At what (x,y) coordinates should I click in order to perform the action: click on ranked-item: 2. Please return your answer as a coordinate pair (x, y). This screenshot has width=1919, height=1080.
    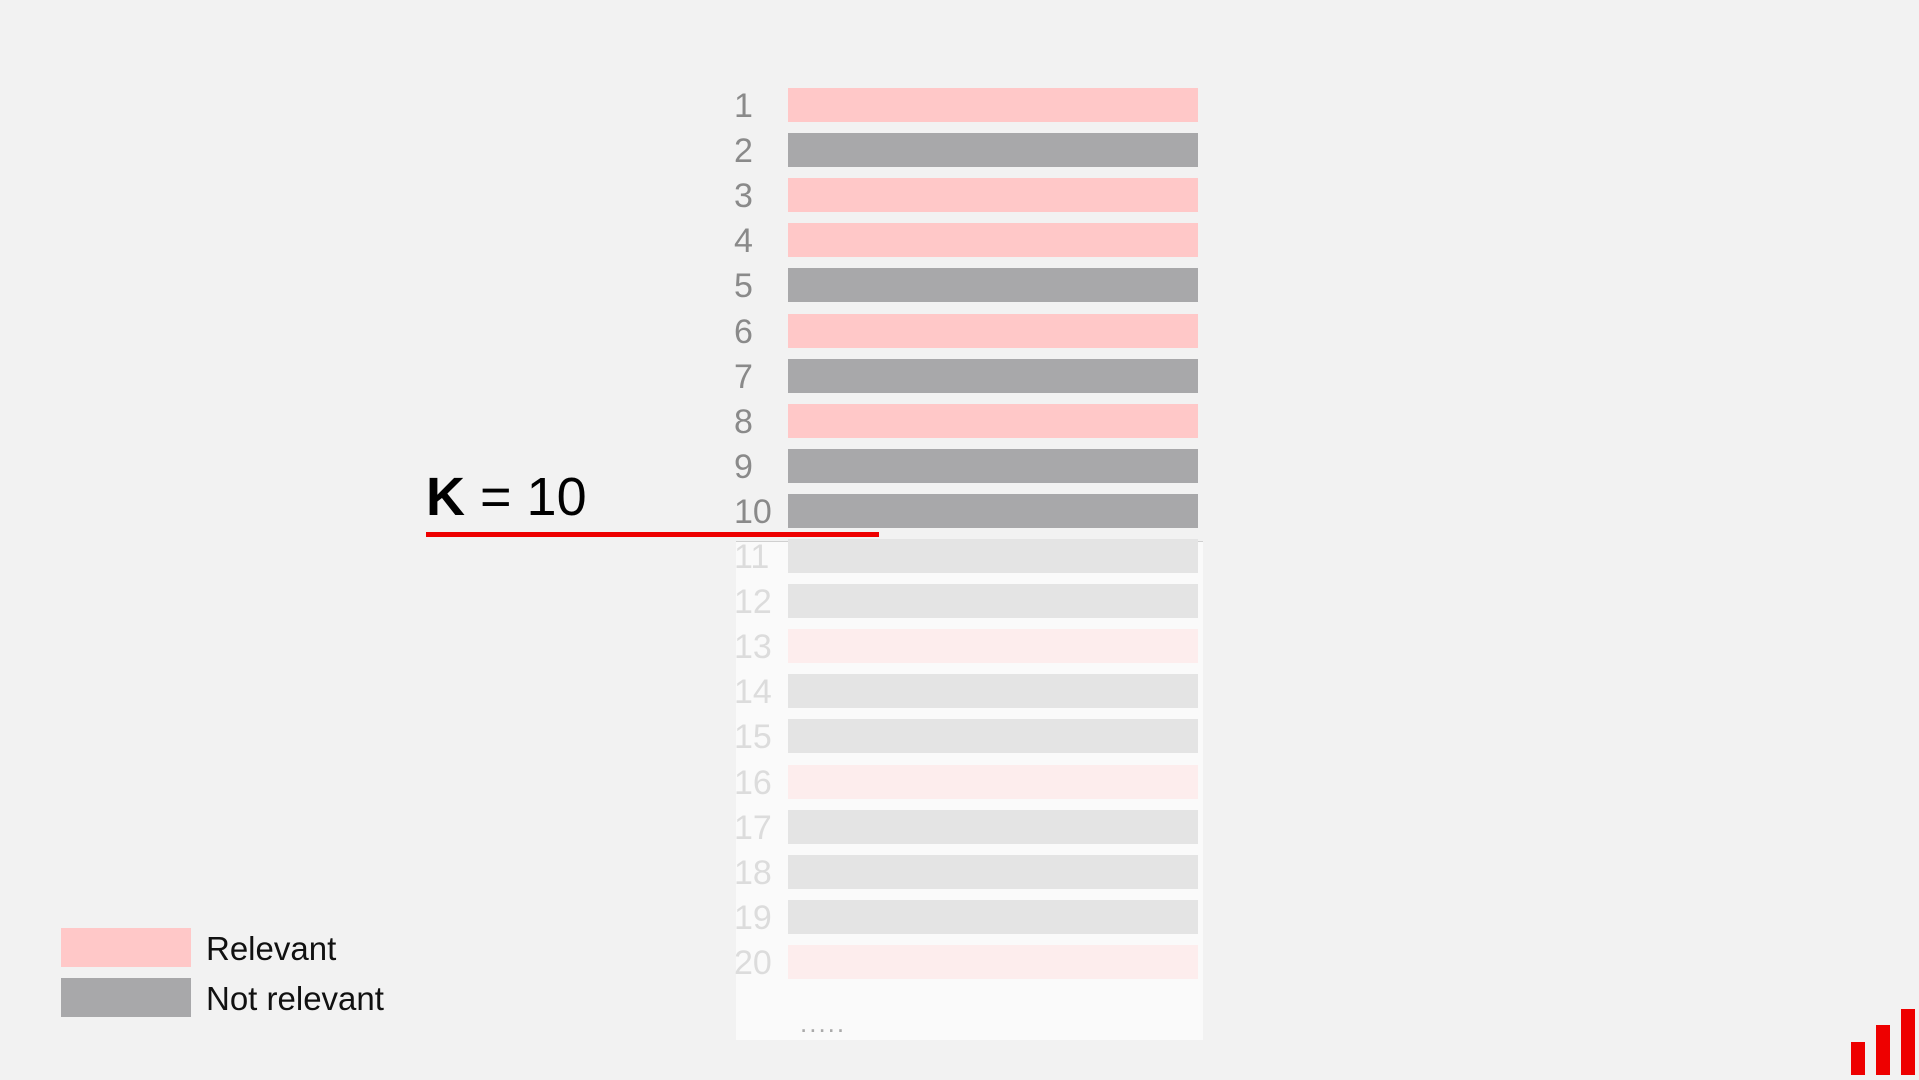
    Looking at the image, I should click on (969, 151).